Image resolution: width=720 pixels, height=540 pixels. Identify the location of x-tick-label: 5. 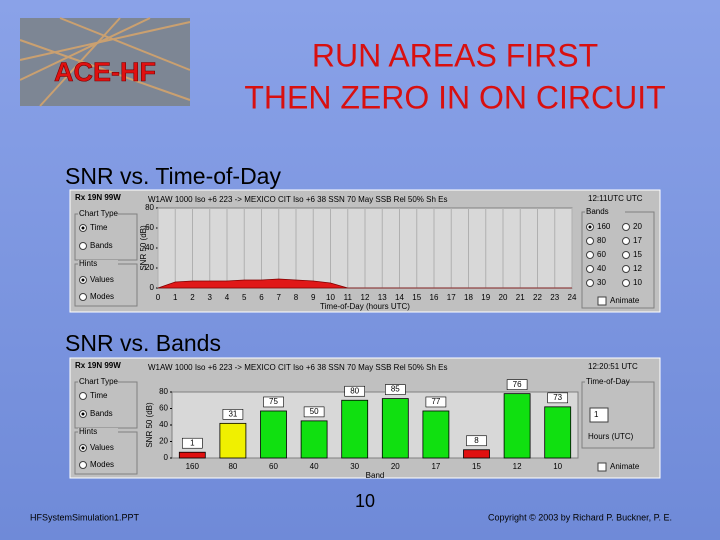
(244, 297).